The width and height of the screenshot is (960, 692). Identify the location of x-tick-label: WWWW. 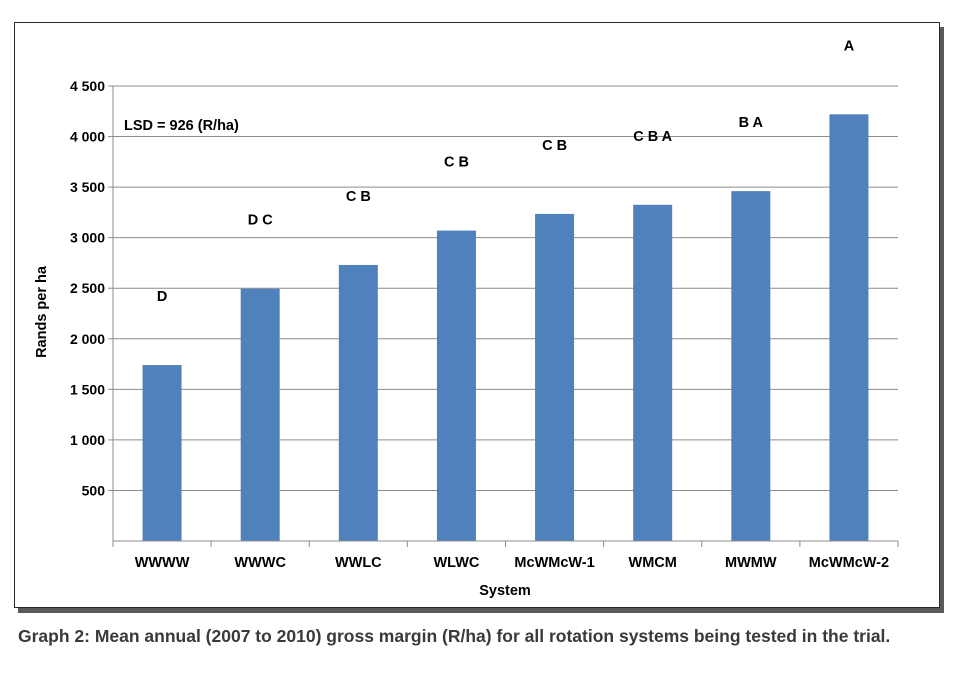
(162, 563).